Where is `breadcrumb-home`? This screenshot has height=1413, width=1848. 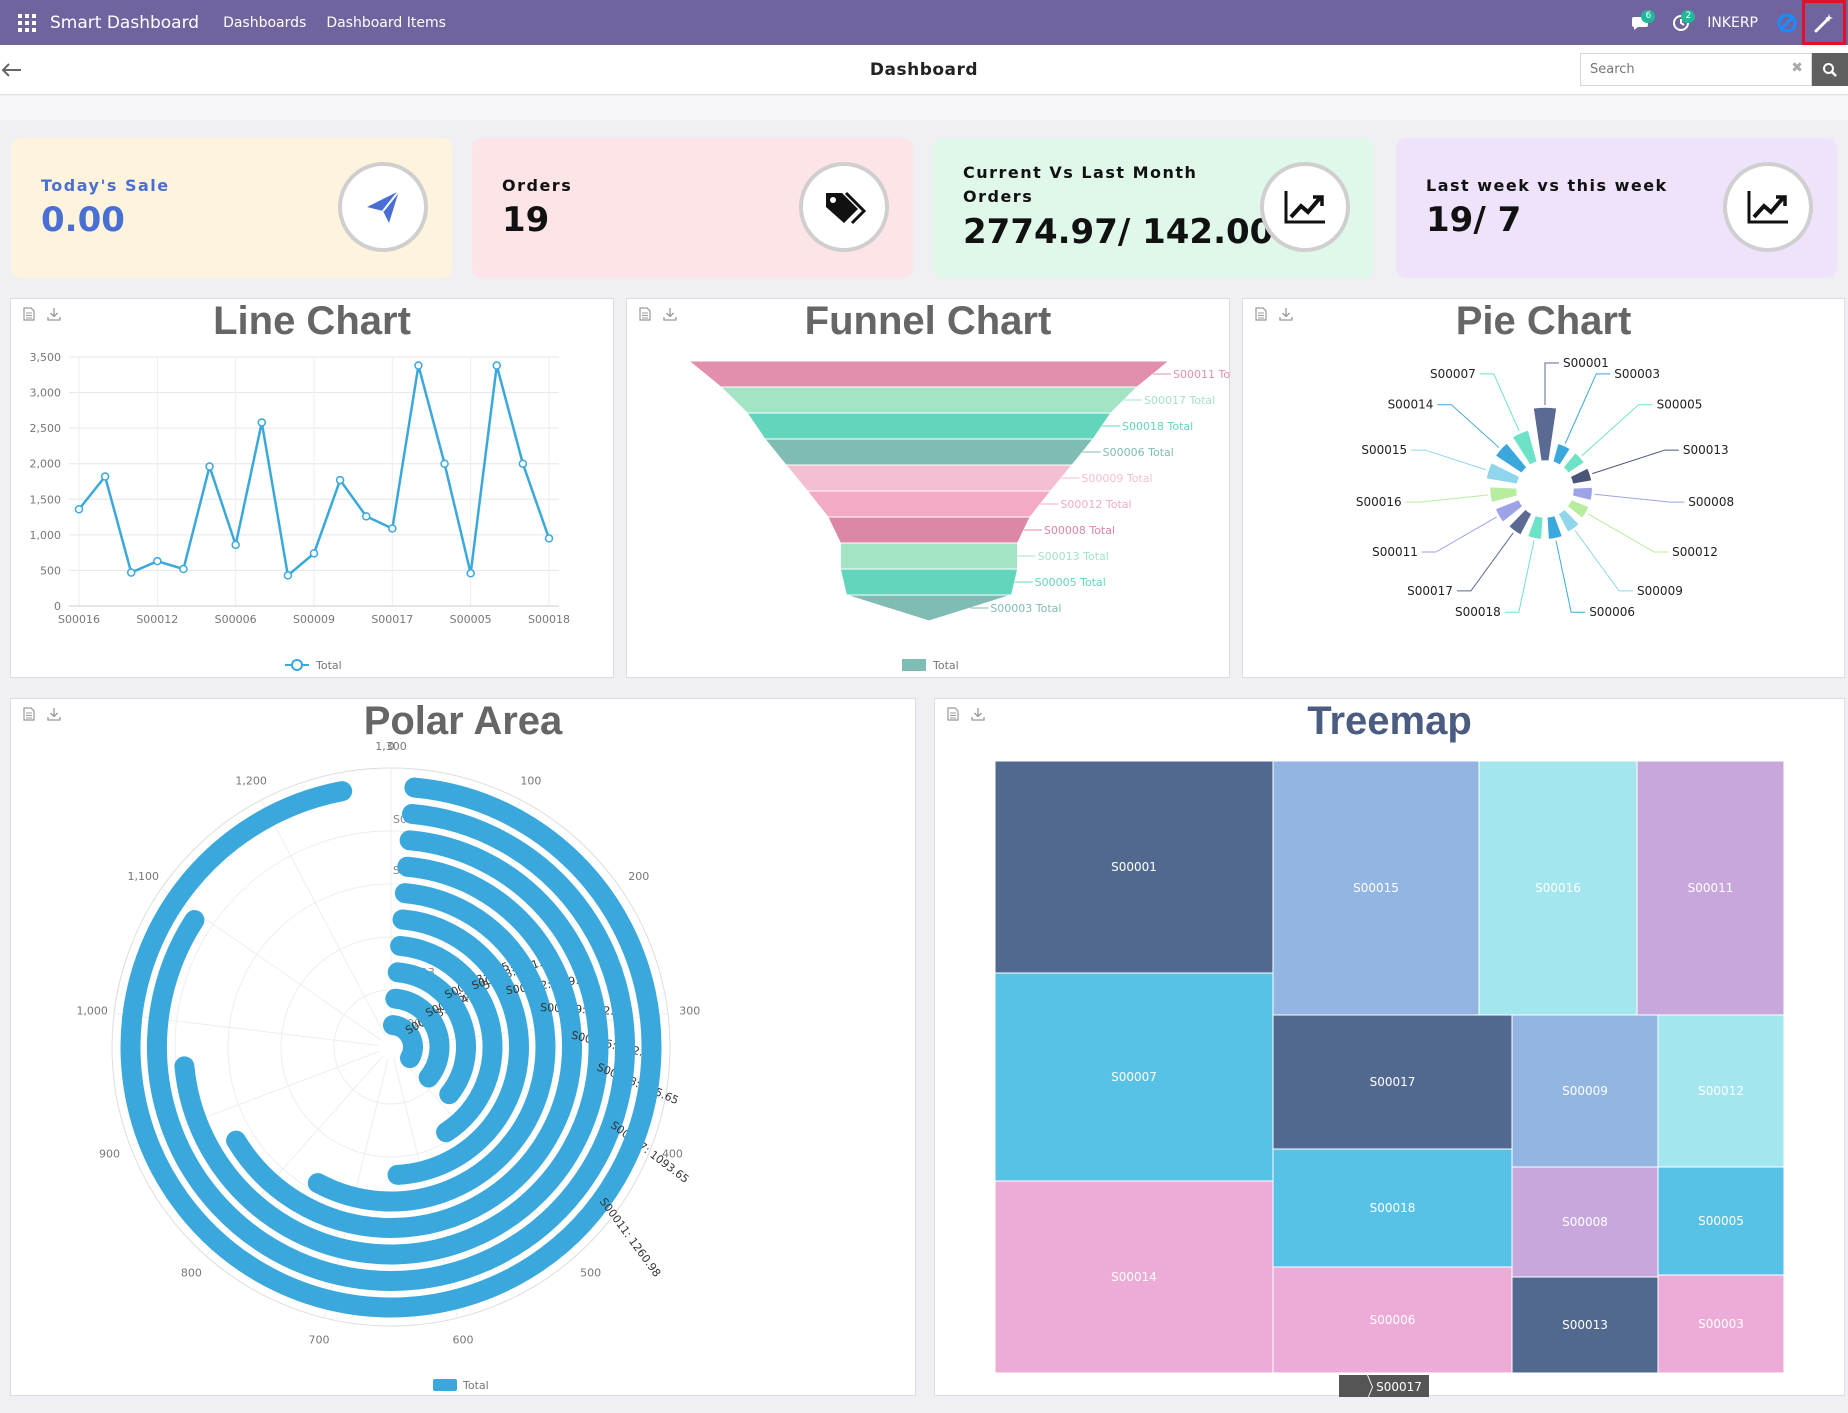 breadcrumb-home is located at coordinates (1355, 1386).